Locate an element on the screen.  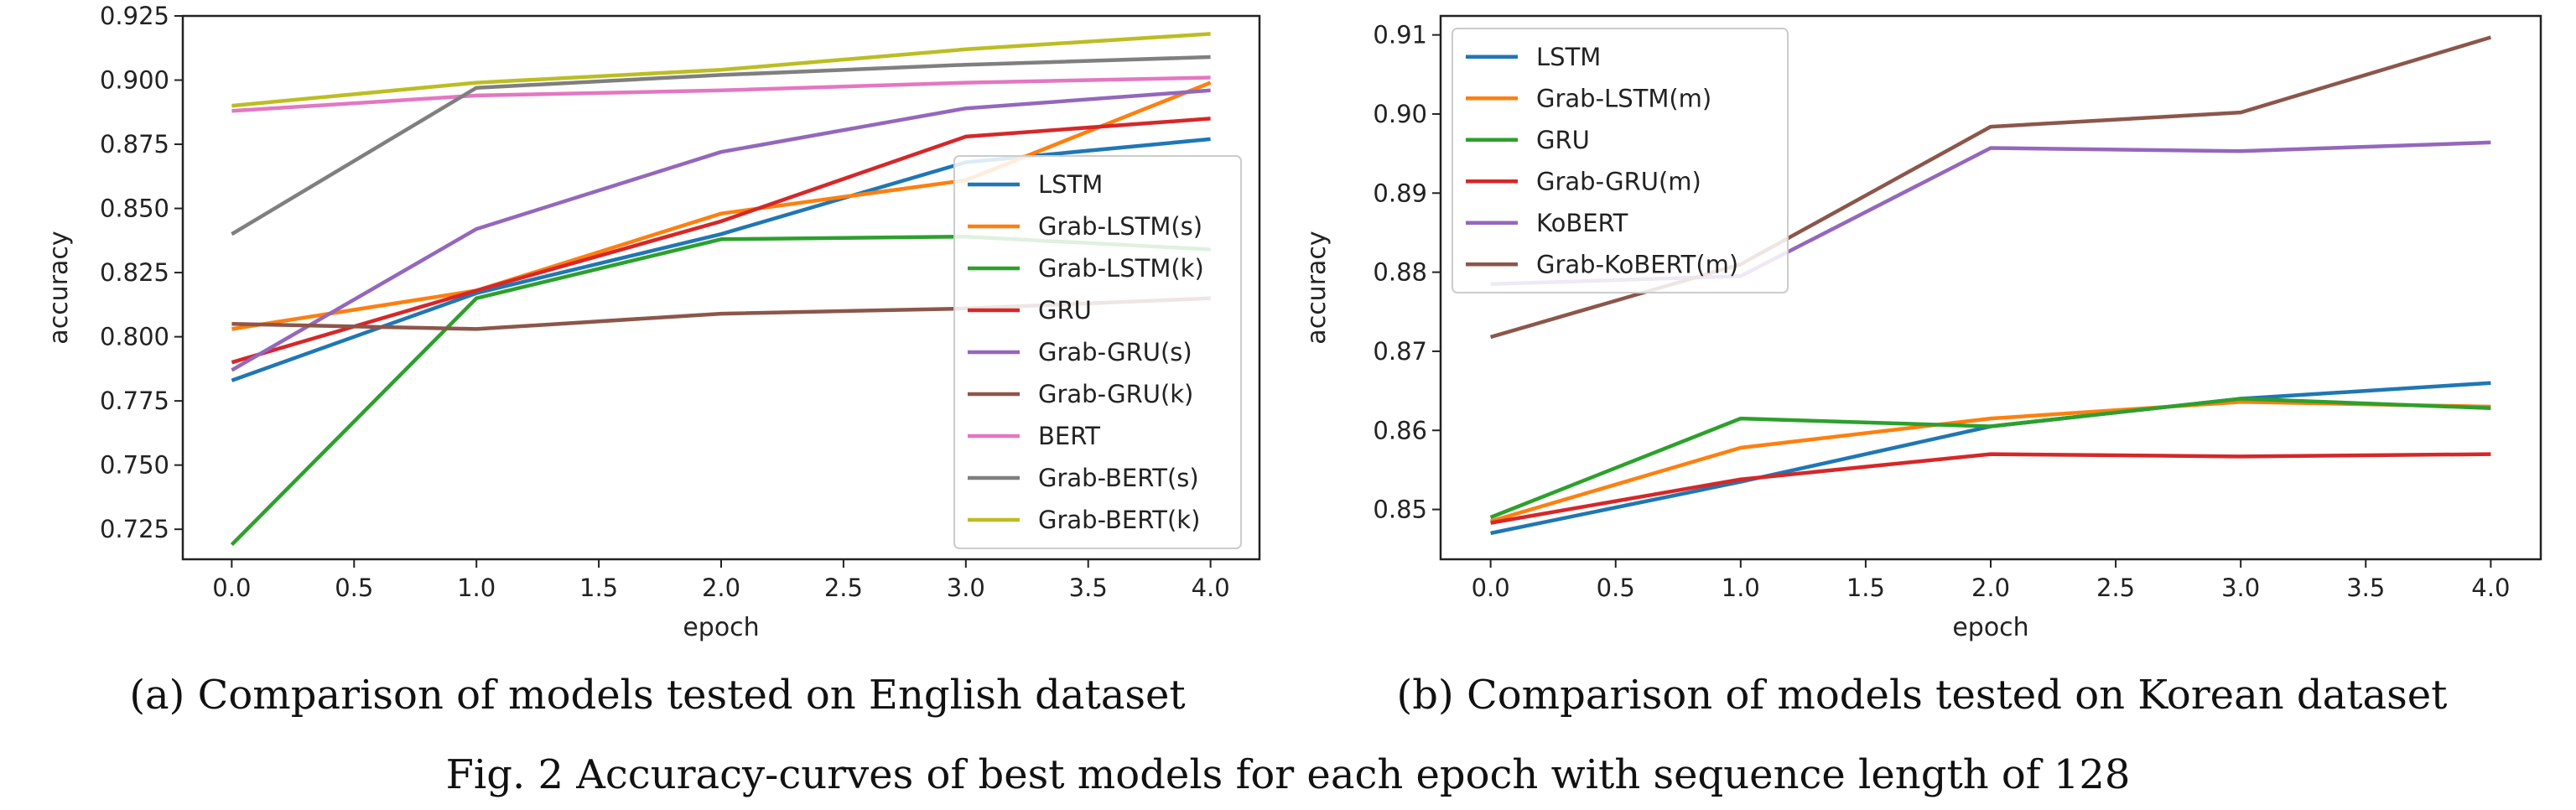
legend-label-5: Grab-GRU(k) is located at coordinates (1115, 394).